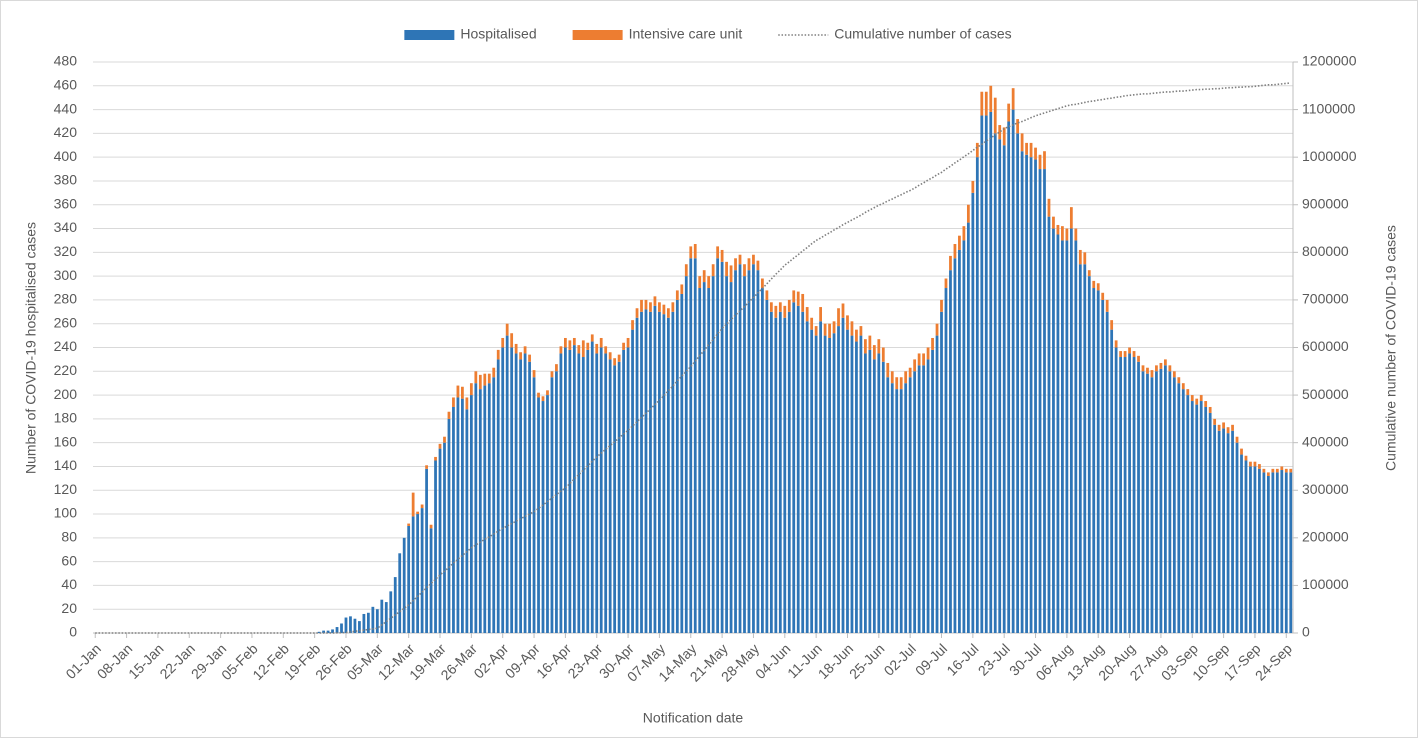  I want to click on y-tick-label: 40, so click(69, 584).